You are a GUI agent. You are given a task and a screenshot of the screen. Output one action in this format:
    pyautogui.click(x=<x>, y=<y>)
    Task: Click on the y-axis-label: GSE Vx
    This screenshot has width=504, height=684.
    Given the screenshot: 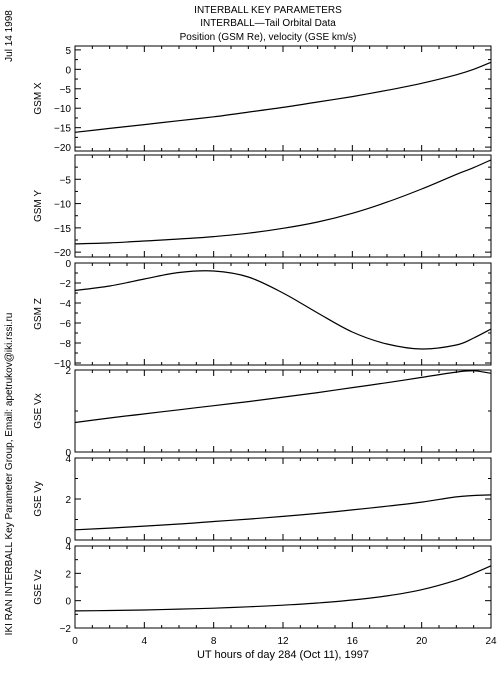 What is the action you would take?
    pyautogui.click(x=38, y=411)
    